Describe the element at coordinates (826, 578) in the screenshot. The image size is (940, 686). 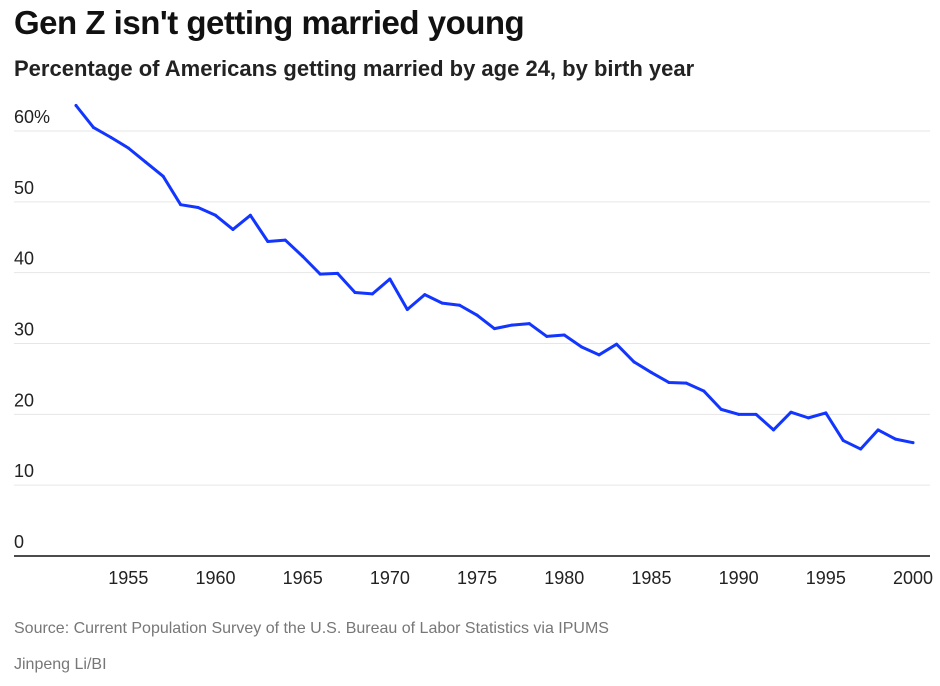
I see `x-tick-label: 1995` at that location.